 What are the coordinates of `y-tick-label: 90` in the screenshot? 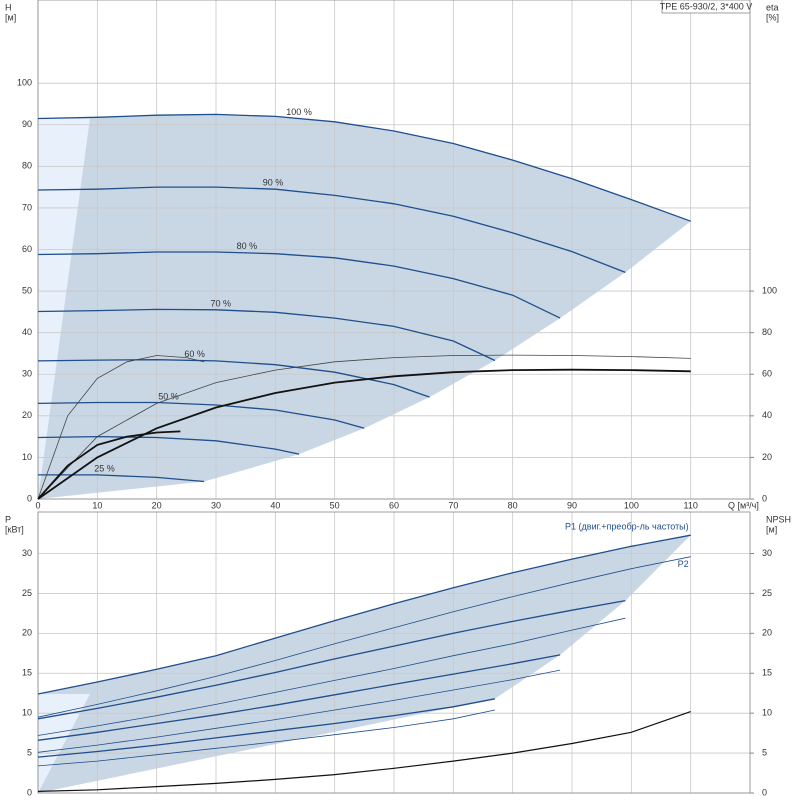 It's located at (27, 124).